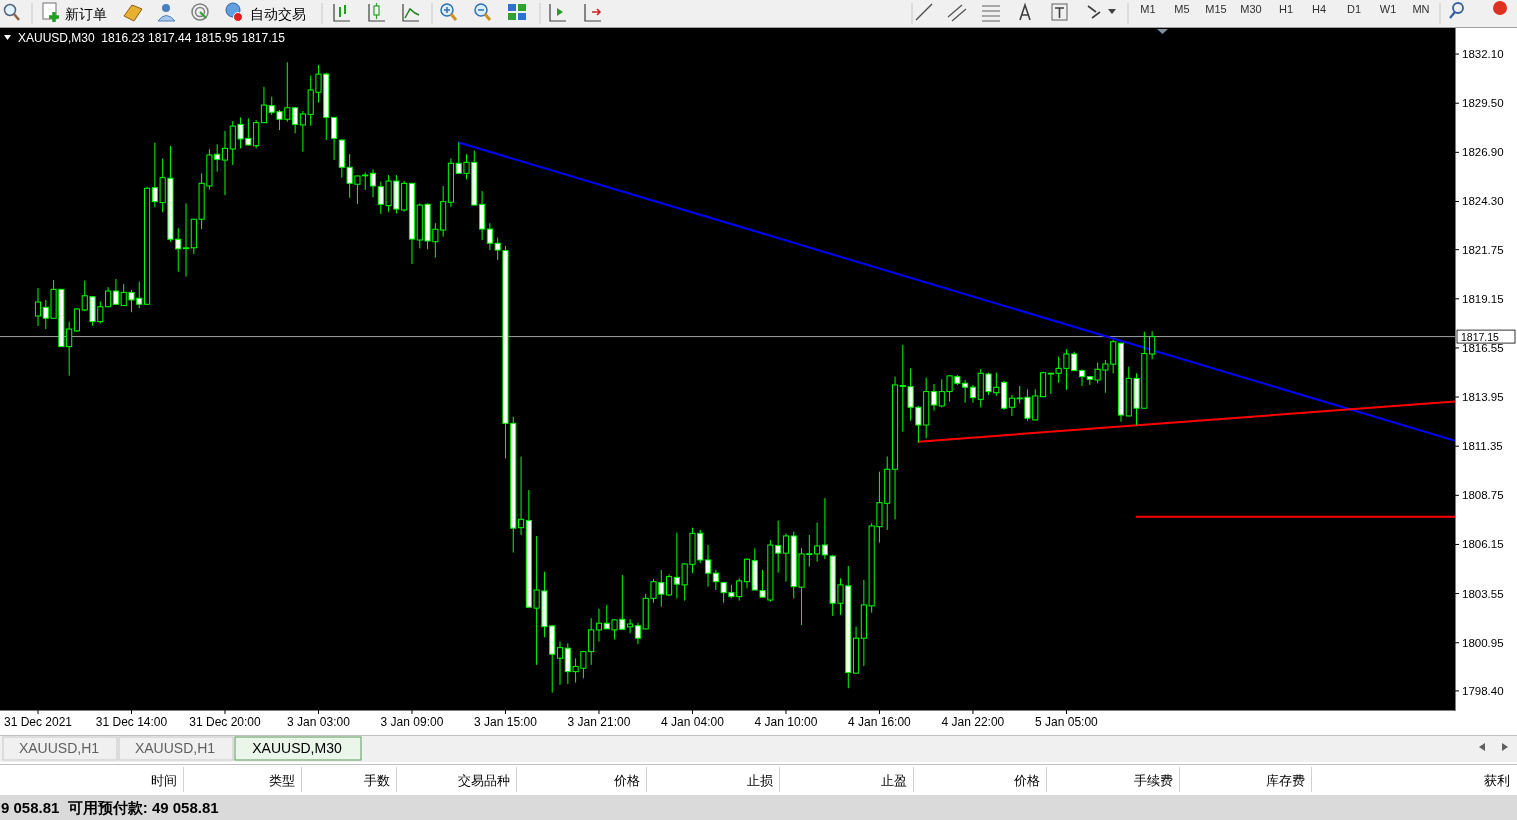 This screenshot has height=820, width=1517. Describe the element at coordinates (1483, 152) in the screenshot. I see `y-tick-label: 1826.90` at that location.